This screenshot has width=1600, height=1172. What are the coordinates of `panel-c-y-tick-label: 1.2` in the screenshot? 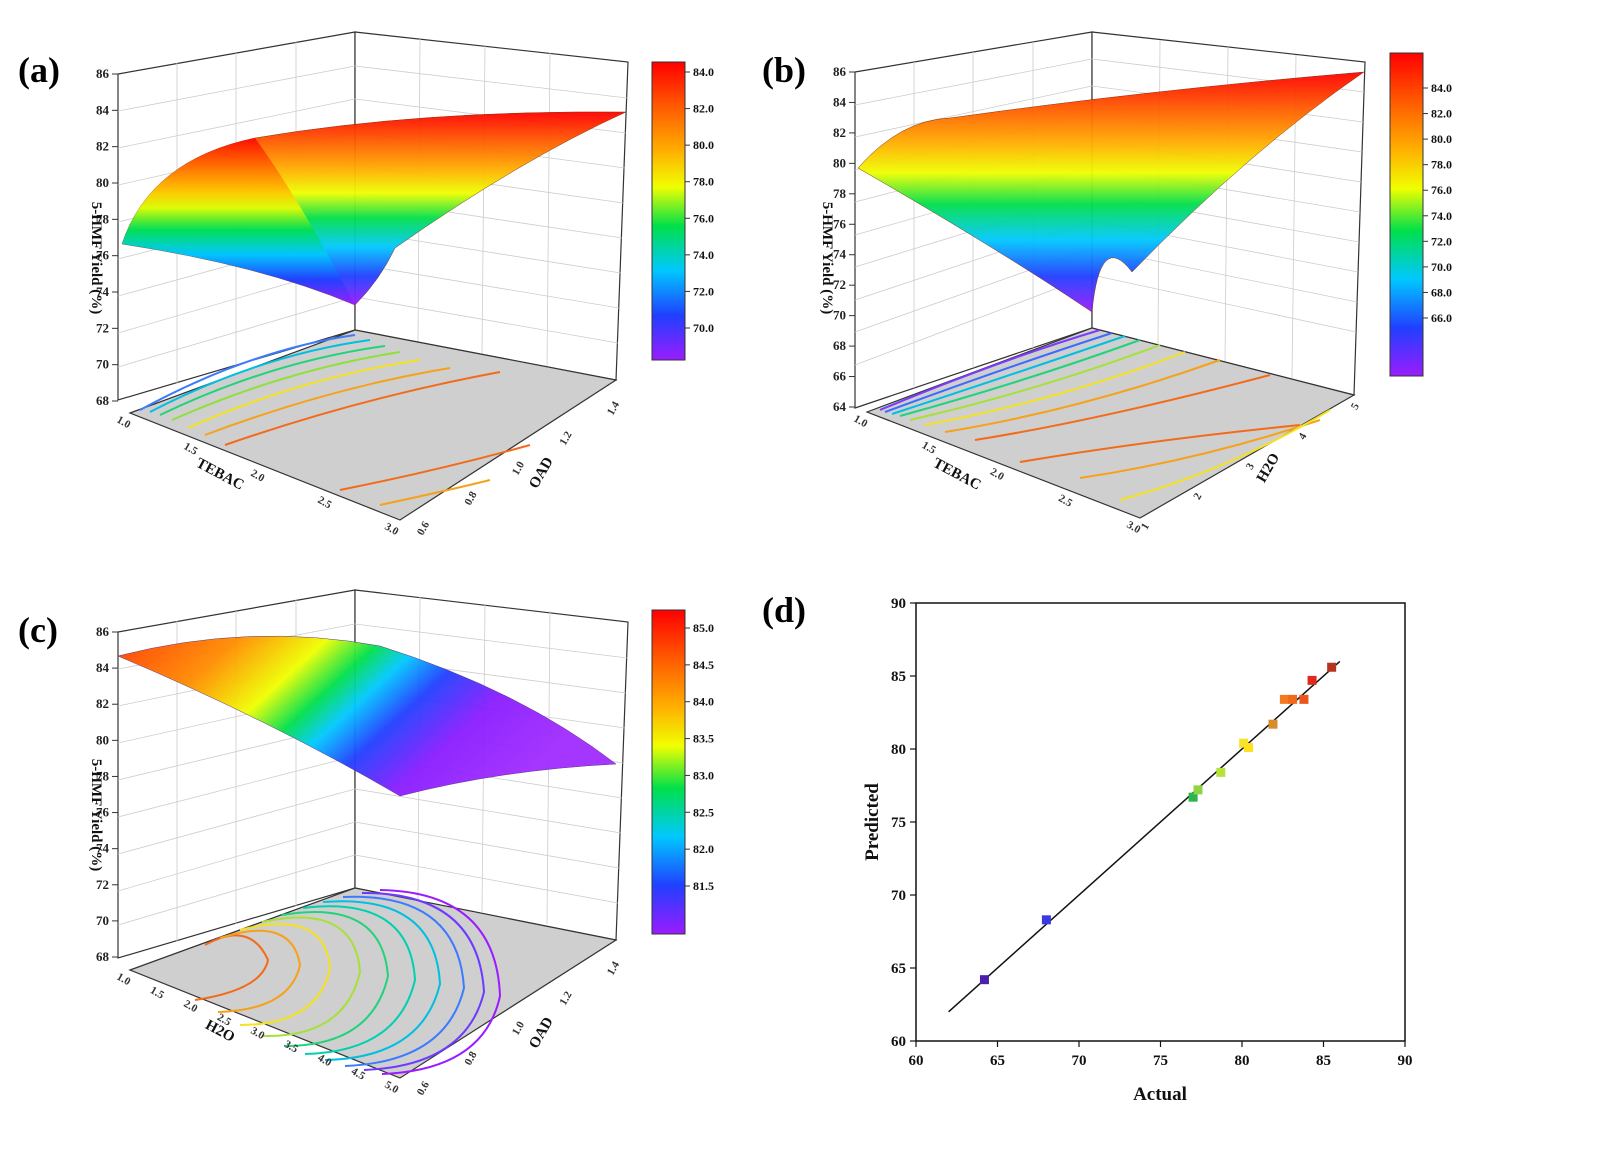 It's located at (566, 998).